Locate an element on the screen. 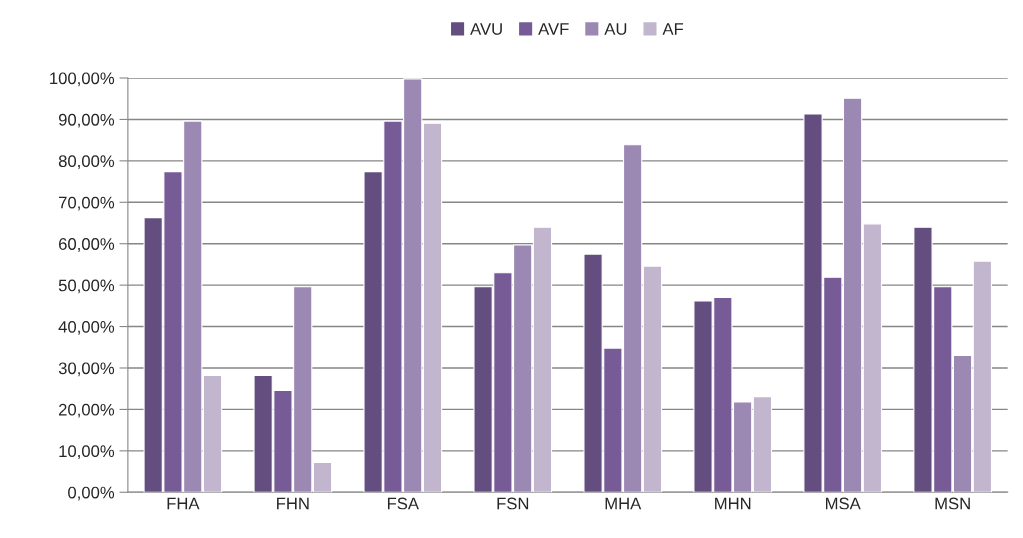 Image resolution: width=1023 pixels, height=538 pixels. legend-label: AVU is located at coordinates (486, 29).